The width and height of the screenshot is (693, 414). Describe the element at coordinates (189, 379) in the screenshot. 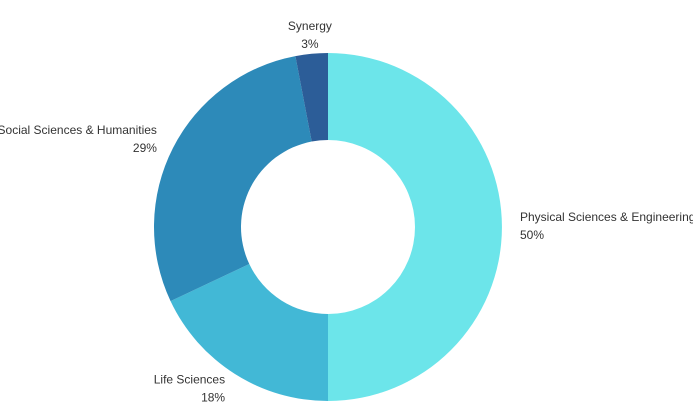

I see `slice-label: Life Sciences` at that location.